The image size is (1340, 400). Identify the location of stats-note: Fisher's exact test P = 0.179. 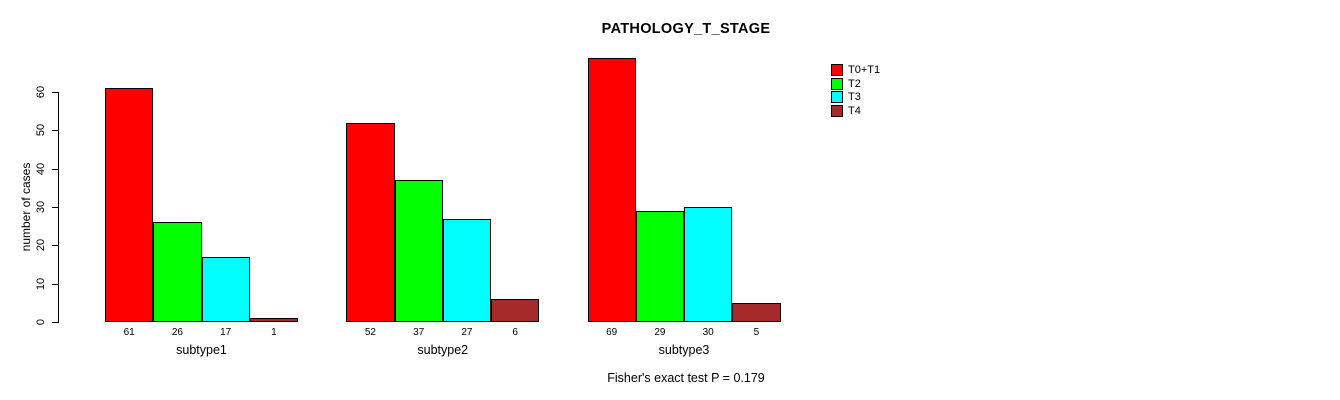
(686, 378).